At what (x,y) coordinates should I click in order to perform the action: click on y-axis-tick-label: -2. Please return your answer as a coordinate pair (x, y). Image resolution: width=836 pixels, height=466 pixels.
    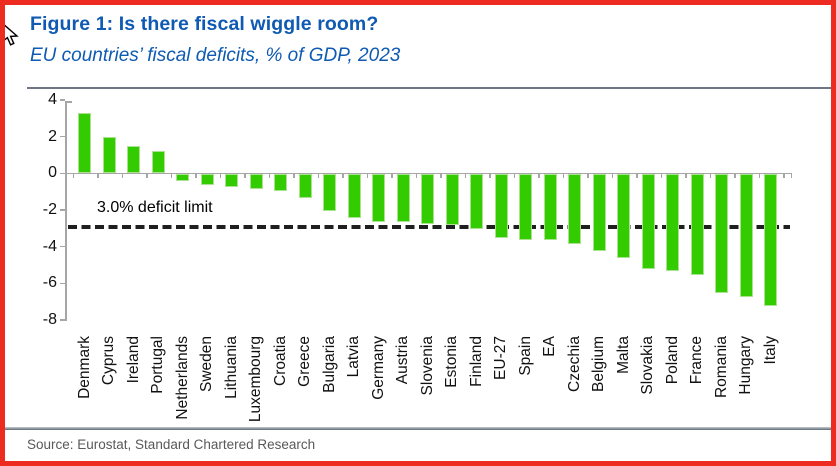
    Looking at the image, I should click on (49, 209).